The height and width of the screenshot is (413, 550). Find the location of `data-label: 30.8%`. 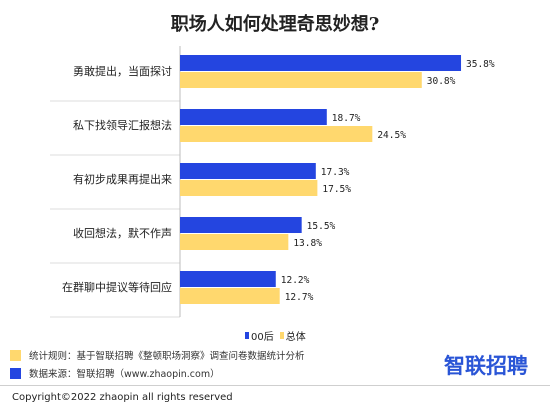

data-label: 30.8% is located at coordinates (441, 81).